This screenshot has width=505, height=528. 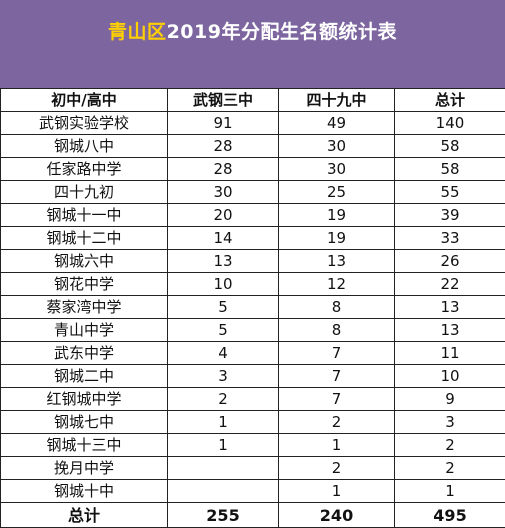 I want to click on total-sum: 495, so click(x=449, y=515).